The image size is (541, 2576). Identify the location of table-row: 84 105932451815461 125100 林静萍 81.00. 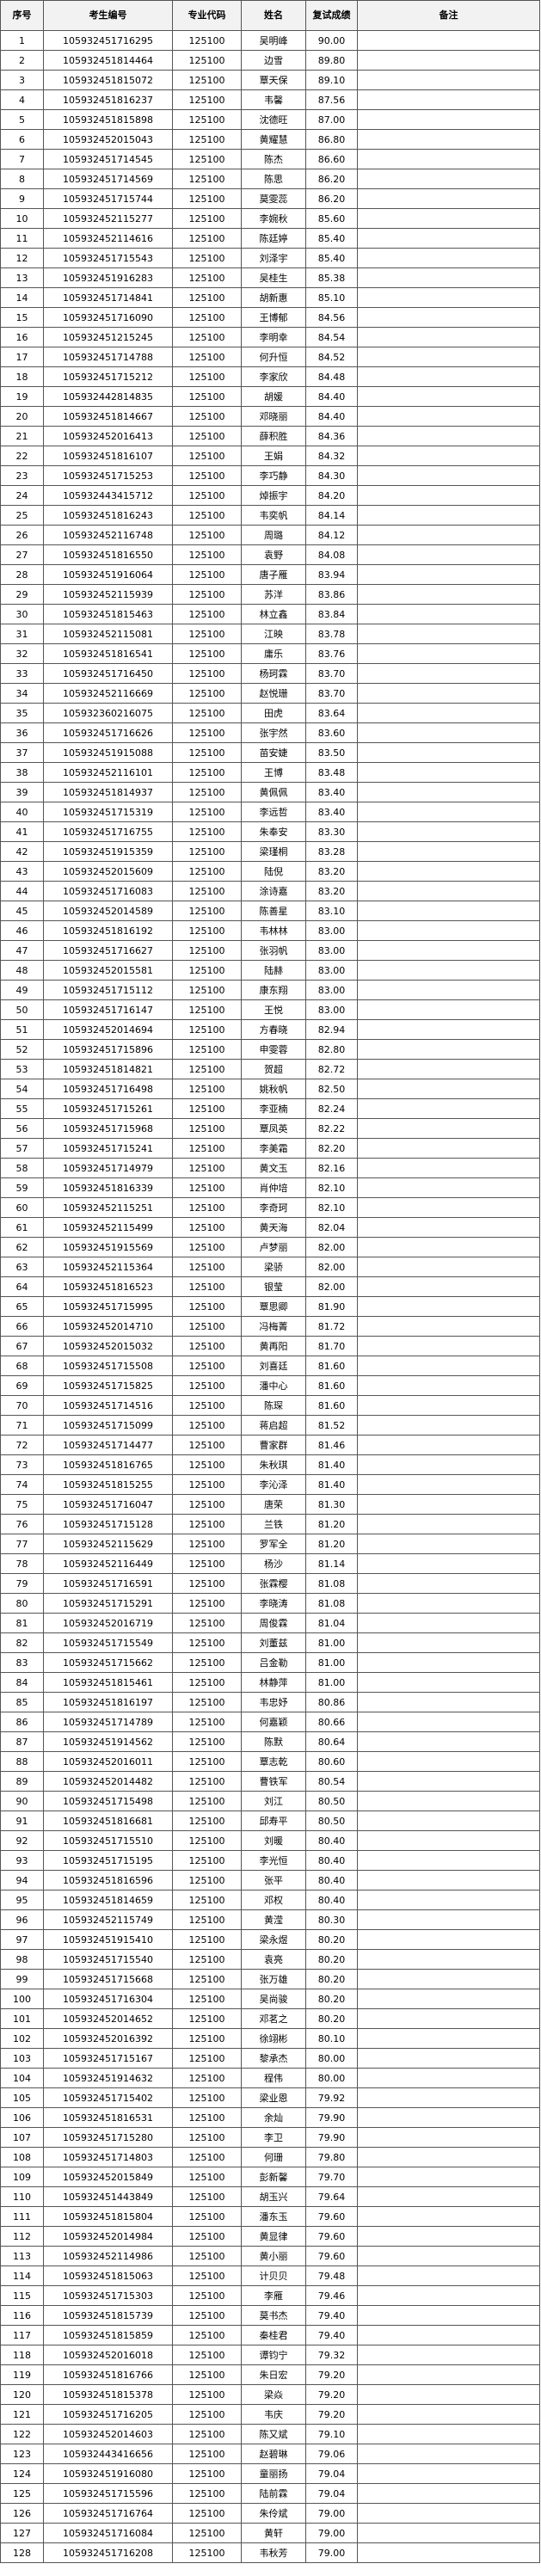
(270, 1682).